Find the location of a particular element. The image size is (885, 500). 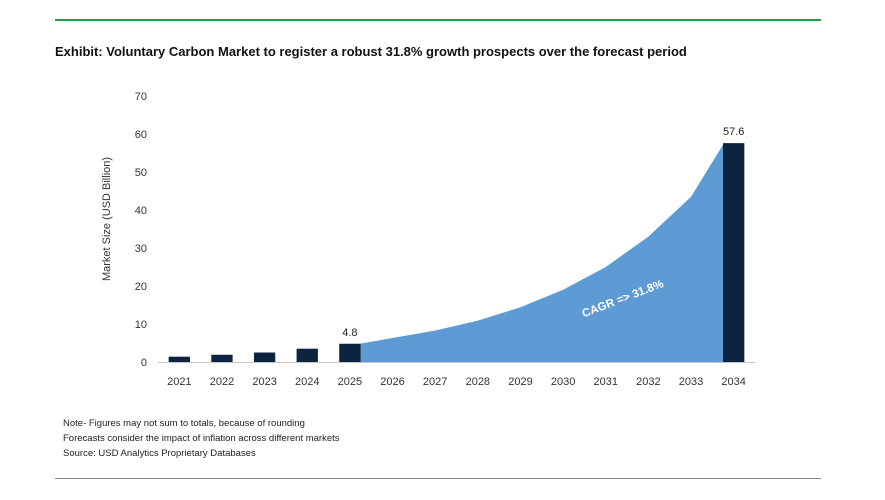

bar-2022 is located at coordinates (222, 358).